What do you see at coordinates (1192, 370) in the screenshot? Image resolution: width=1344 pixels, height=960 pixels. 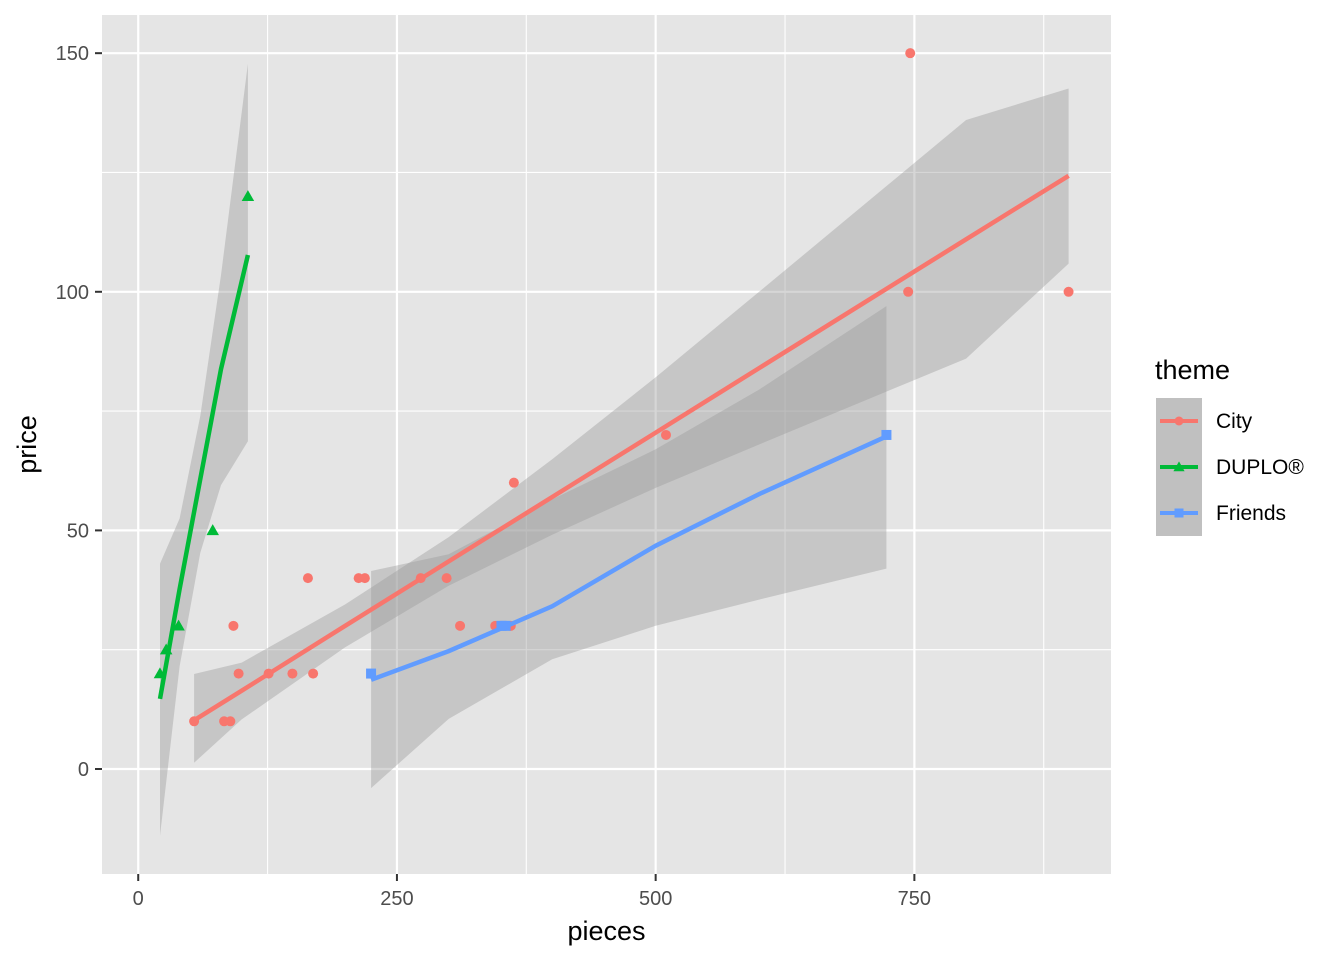 I see `legend-title: theme` at bounding box center [1192, 370].